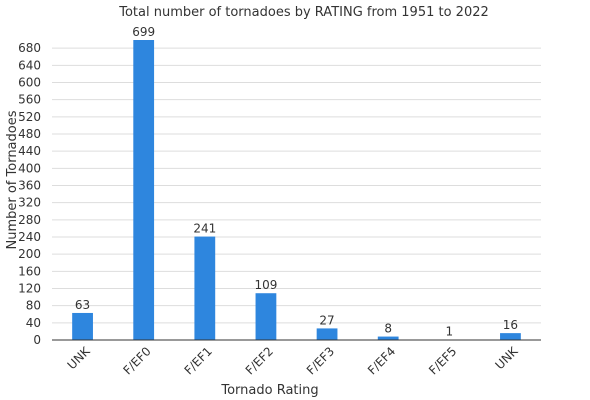 This screenshot has height=400, width=590. I want to click on y-tick-label: 200, so click(29, 254).